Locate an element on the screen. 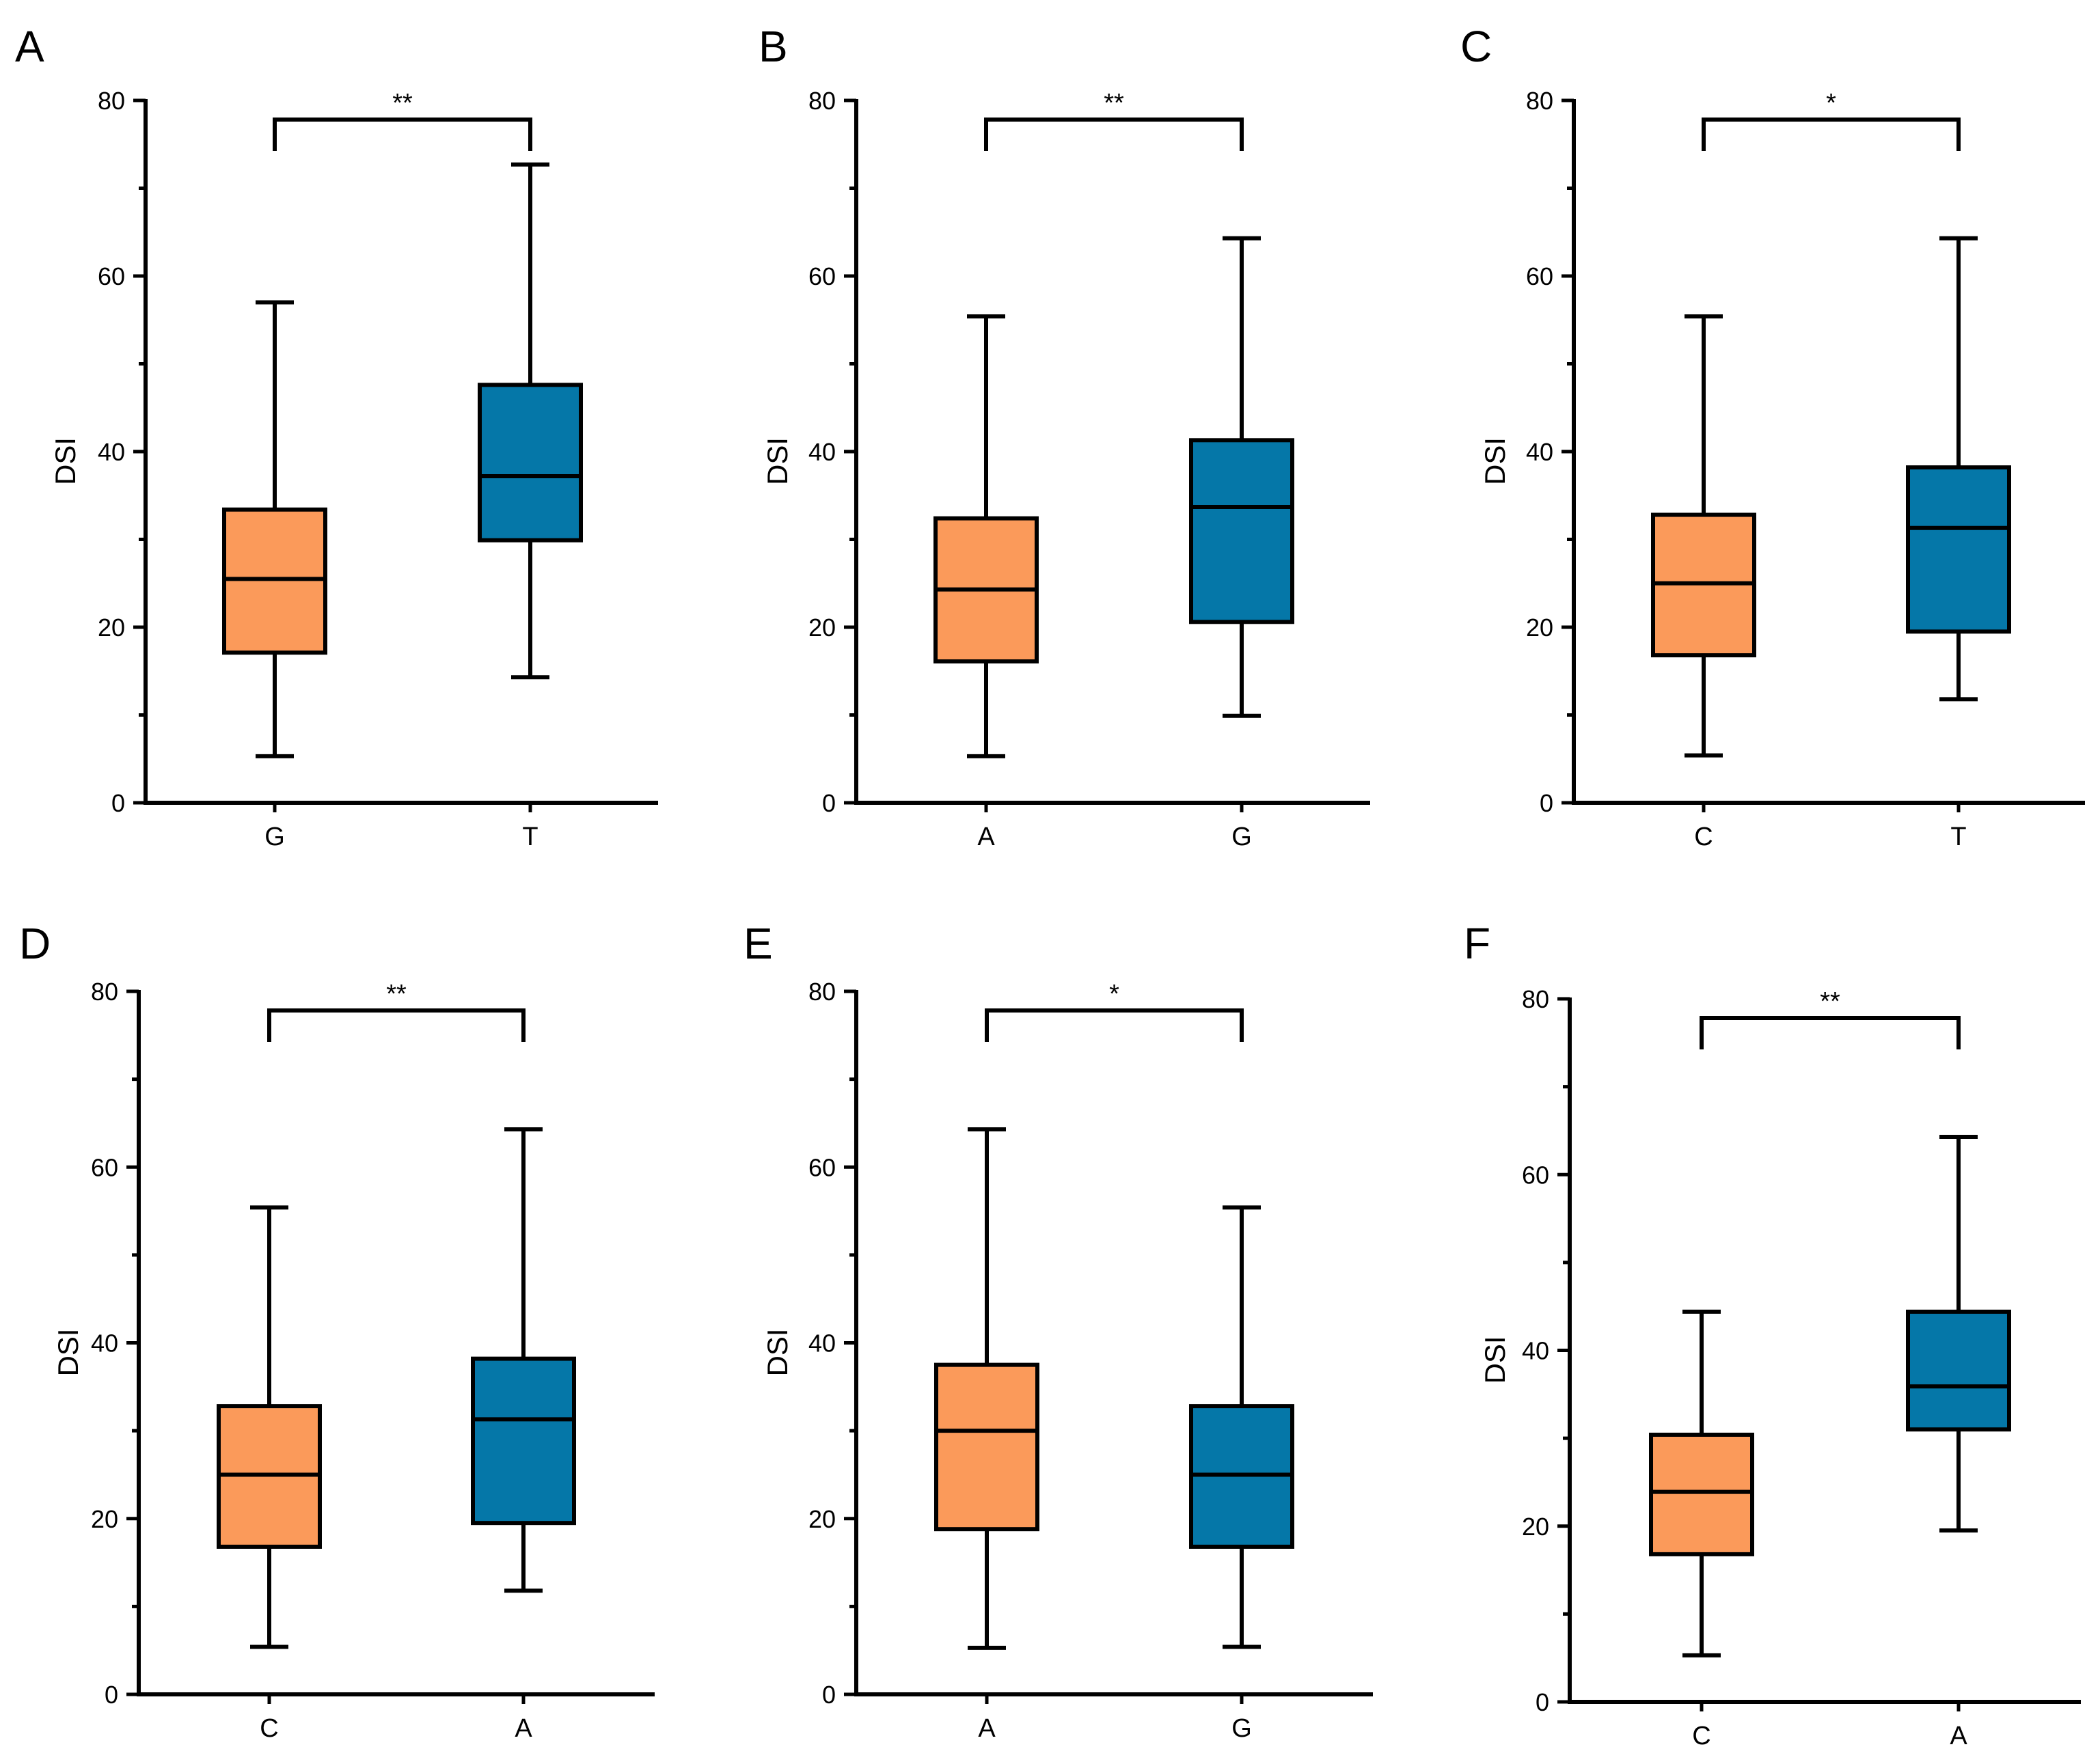 The width and height of the screenshot is (2100, 1762). panel-f: F 0 20 40 60 80 DSI C A ** is located at coordinates (1772, 1334).